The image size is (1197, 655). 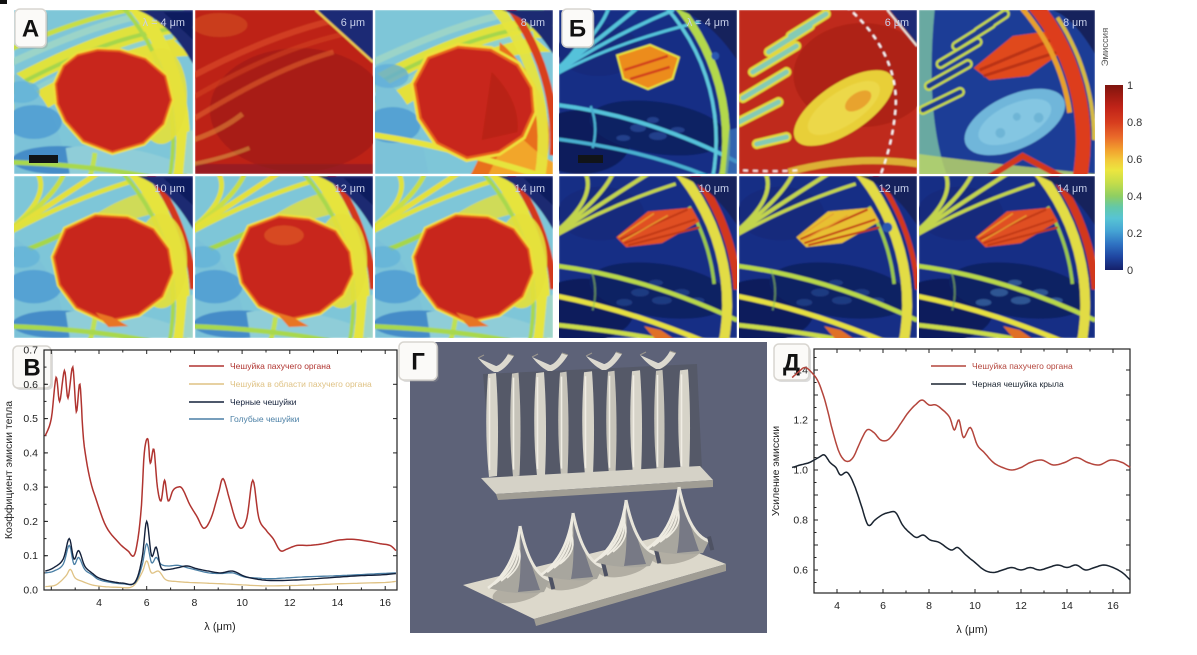 What do you see at coordinates (265, 419) in the screenshot?
I see `svg-text: Голубые чешуйки` at bounding box center [265, 419].